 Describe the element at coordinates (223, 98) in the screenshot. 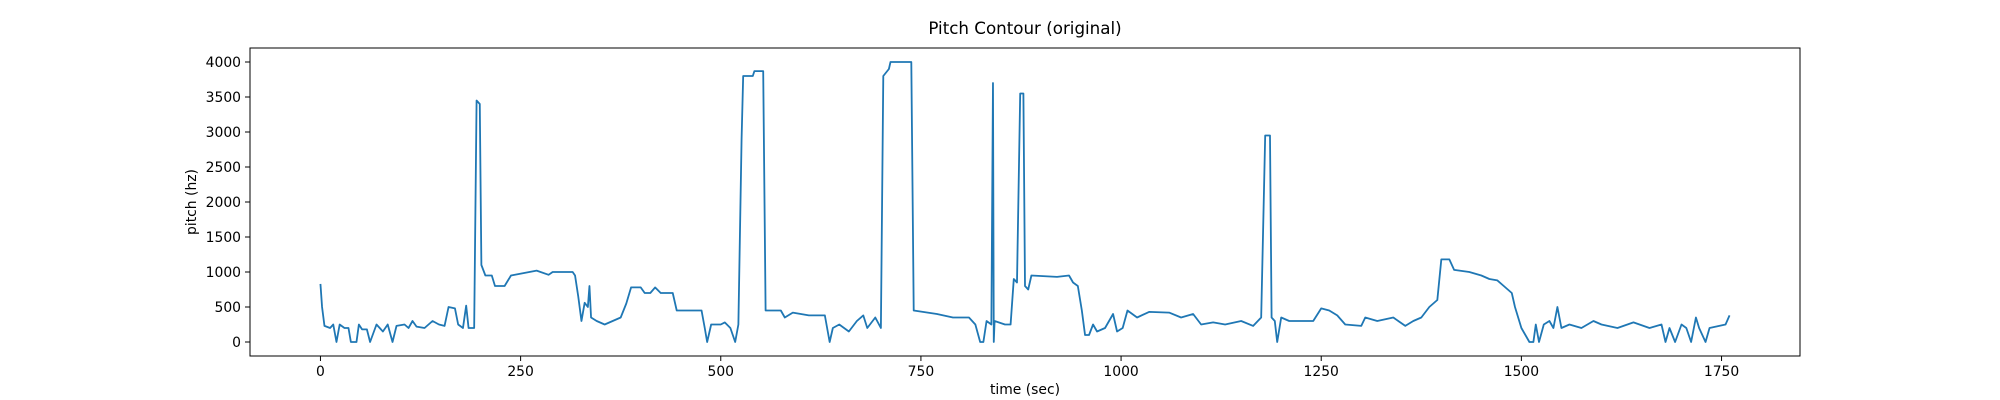

I see `y-tick-label: 3500` at that location.